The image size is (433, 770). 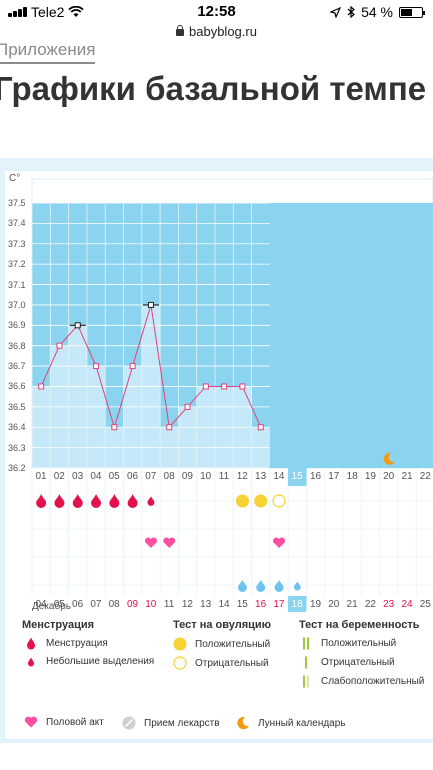 I want to click on cycle-day-label: 09, so click(x=187, y=476).